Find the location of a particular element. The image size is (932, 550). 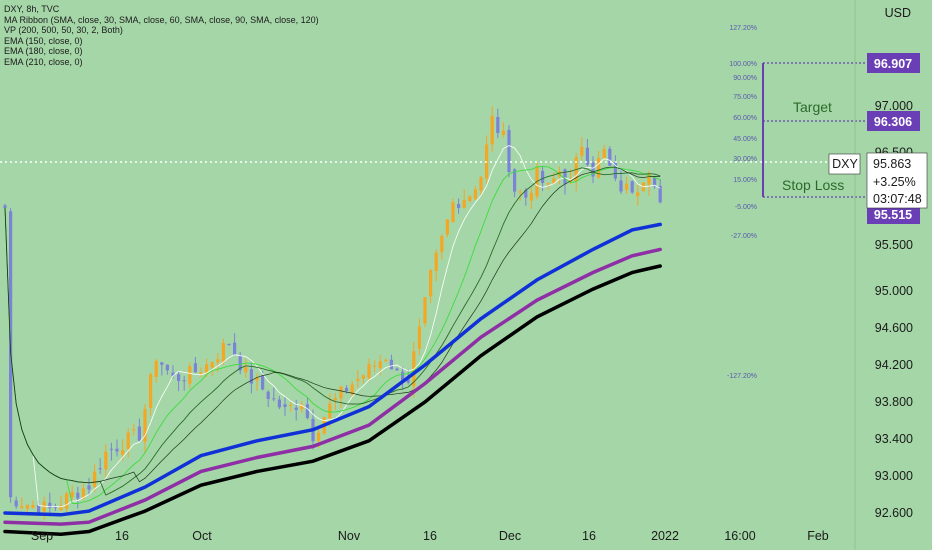

legend-ema150: EMA (150, close, 0) is located at coordinates (43, 40).